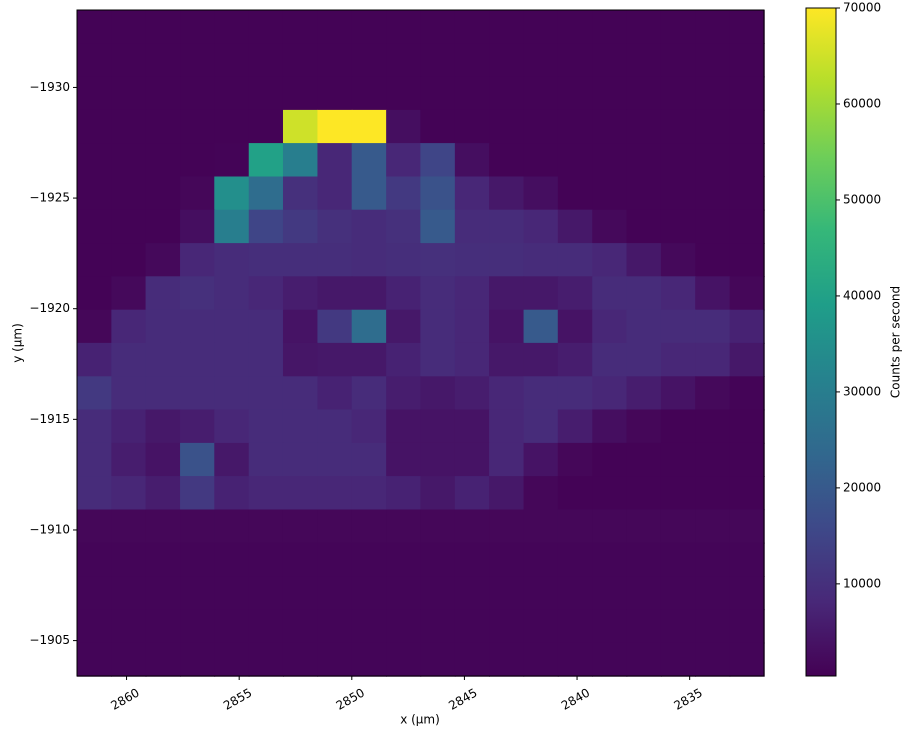  I want to click on y-tick-label: −1930, so click(49, 87).